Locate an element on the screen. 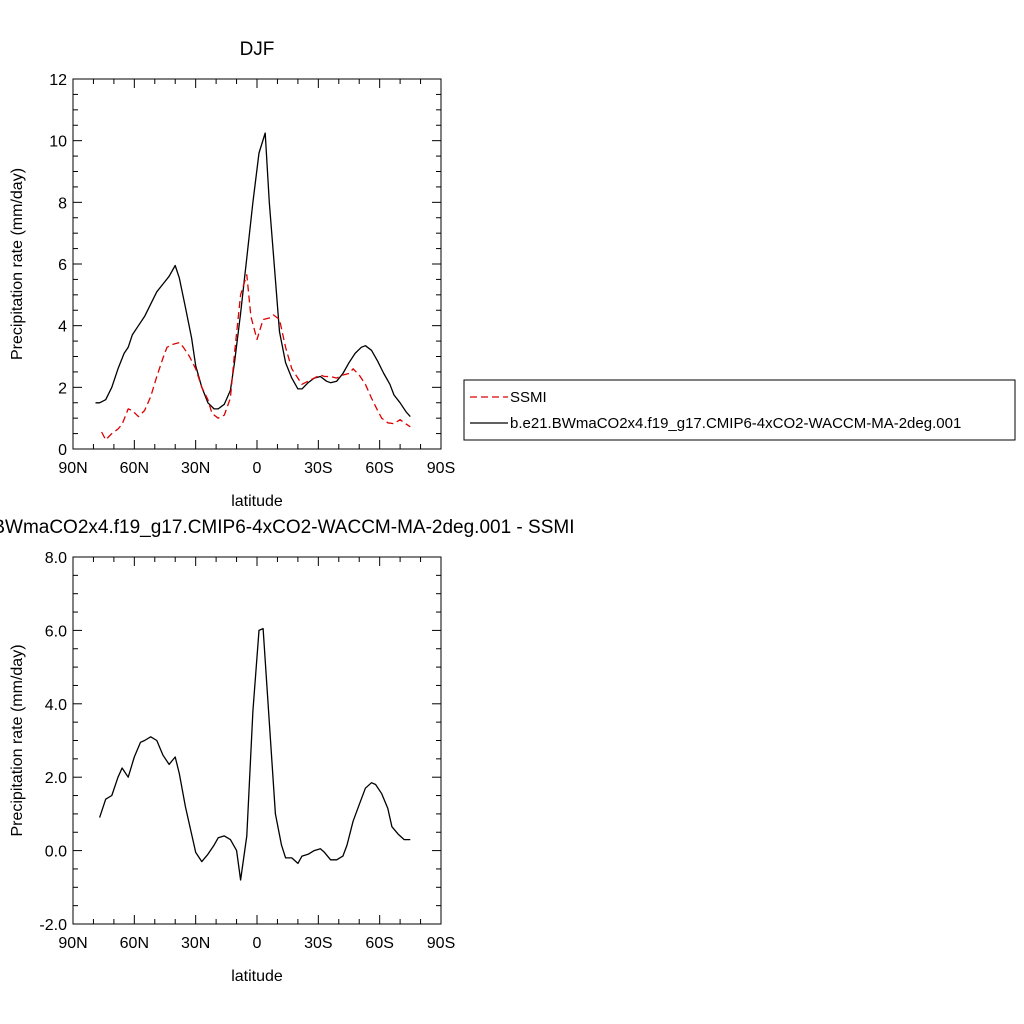 This screenshot has width=1024, height=1024. legend-box is located at coordinates (739, 410).